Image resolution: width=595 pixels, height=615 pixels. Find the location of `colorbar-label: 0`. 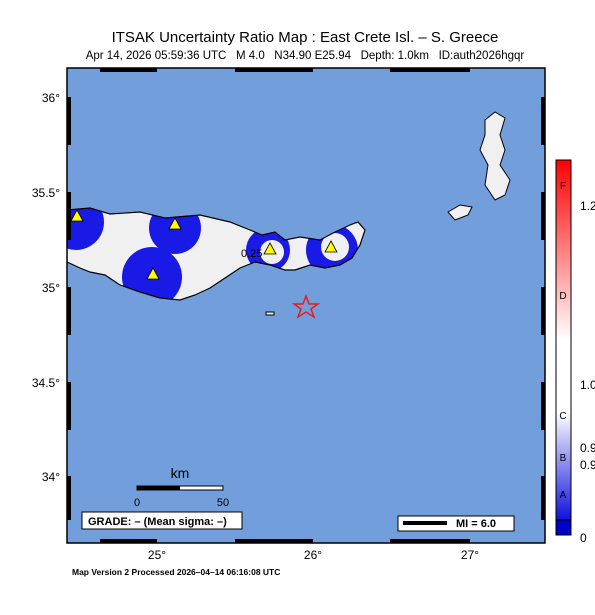

colorbar-label: 0 is located at coordinates (583, 538).